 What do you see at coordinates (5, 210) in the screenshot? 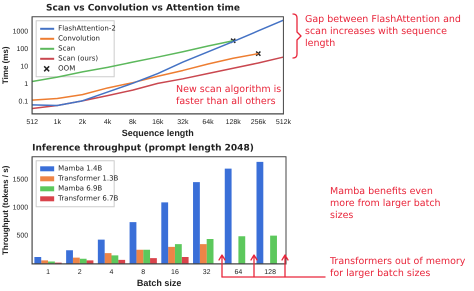
I see `y-axis-title: Throughput (tokens / s)` at bounding box center [5, 210].